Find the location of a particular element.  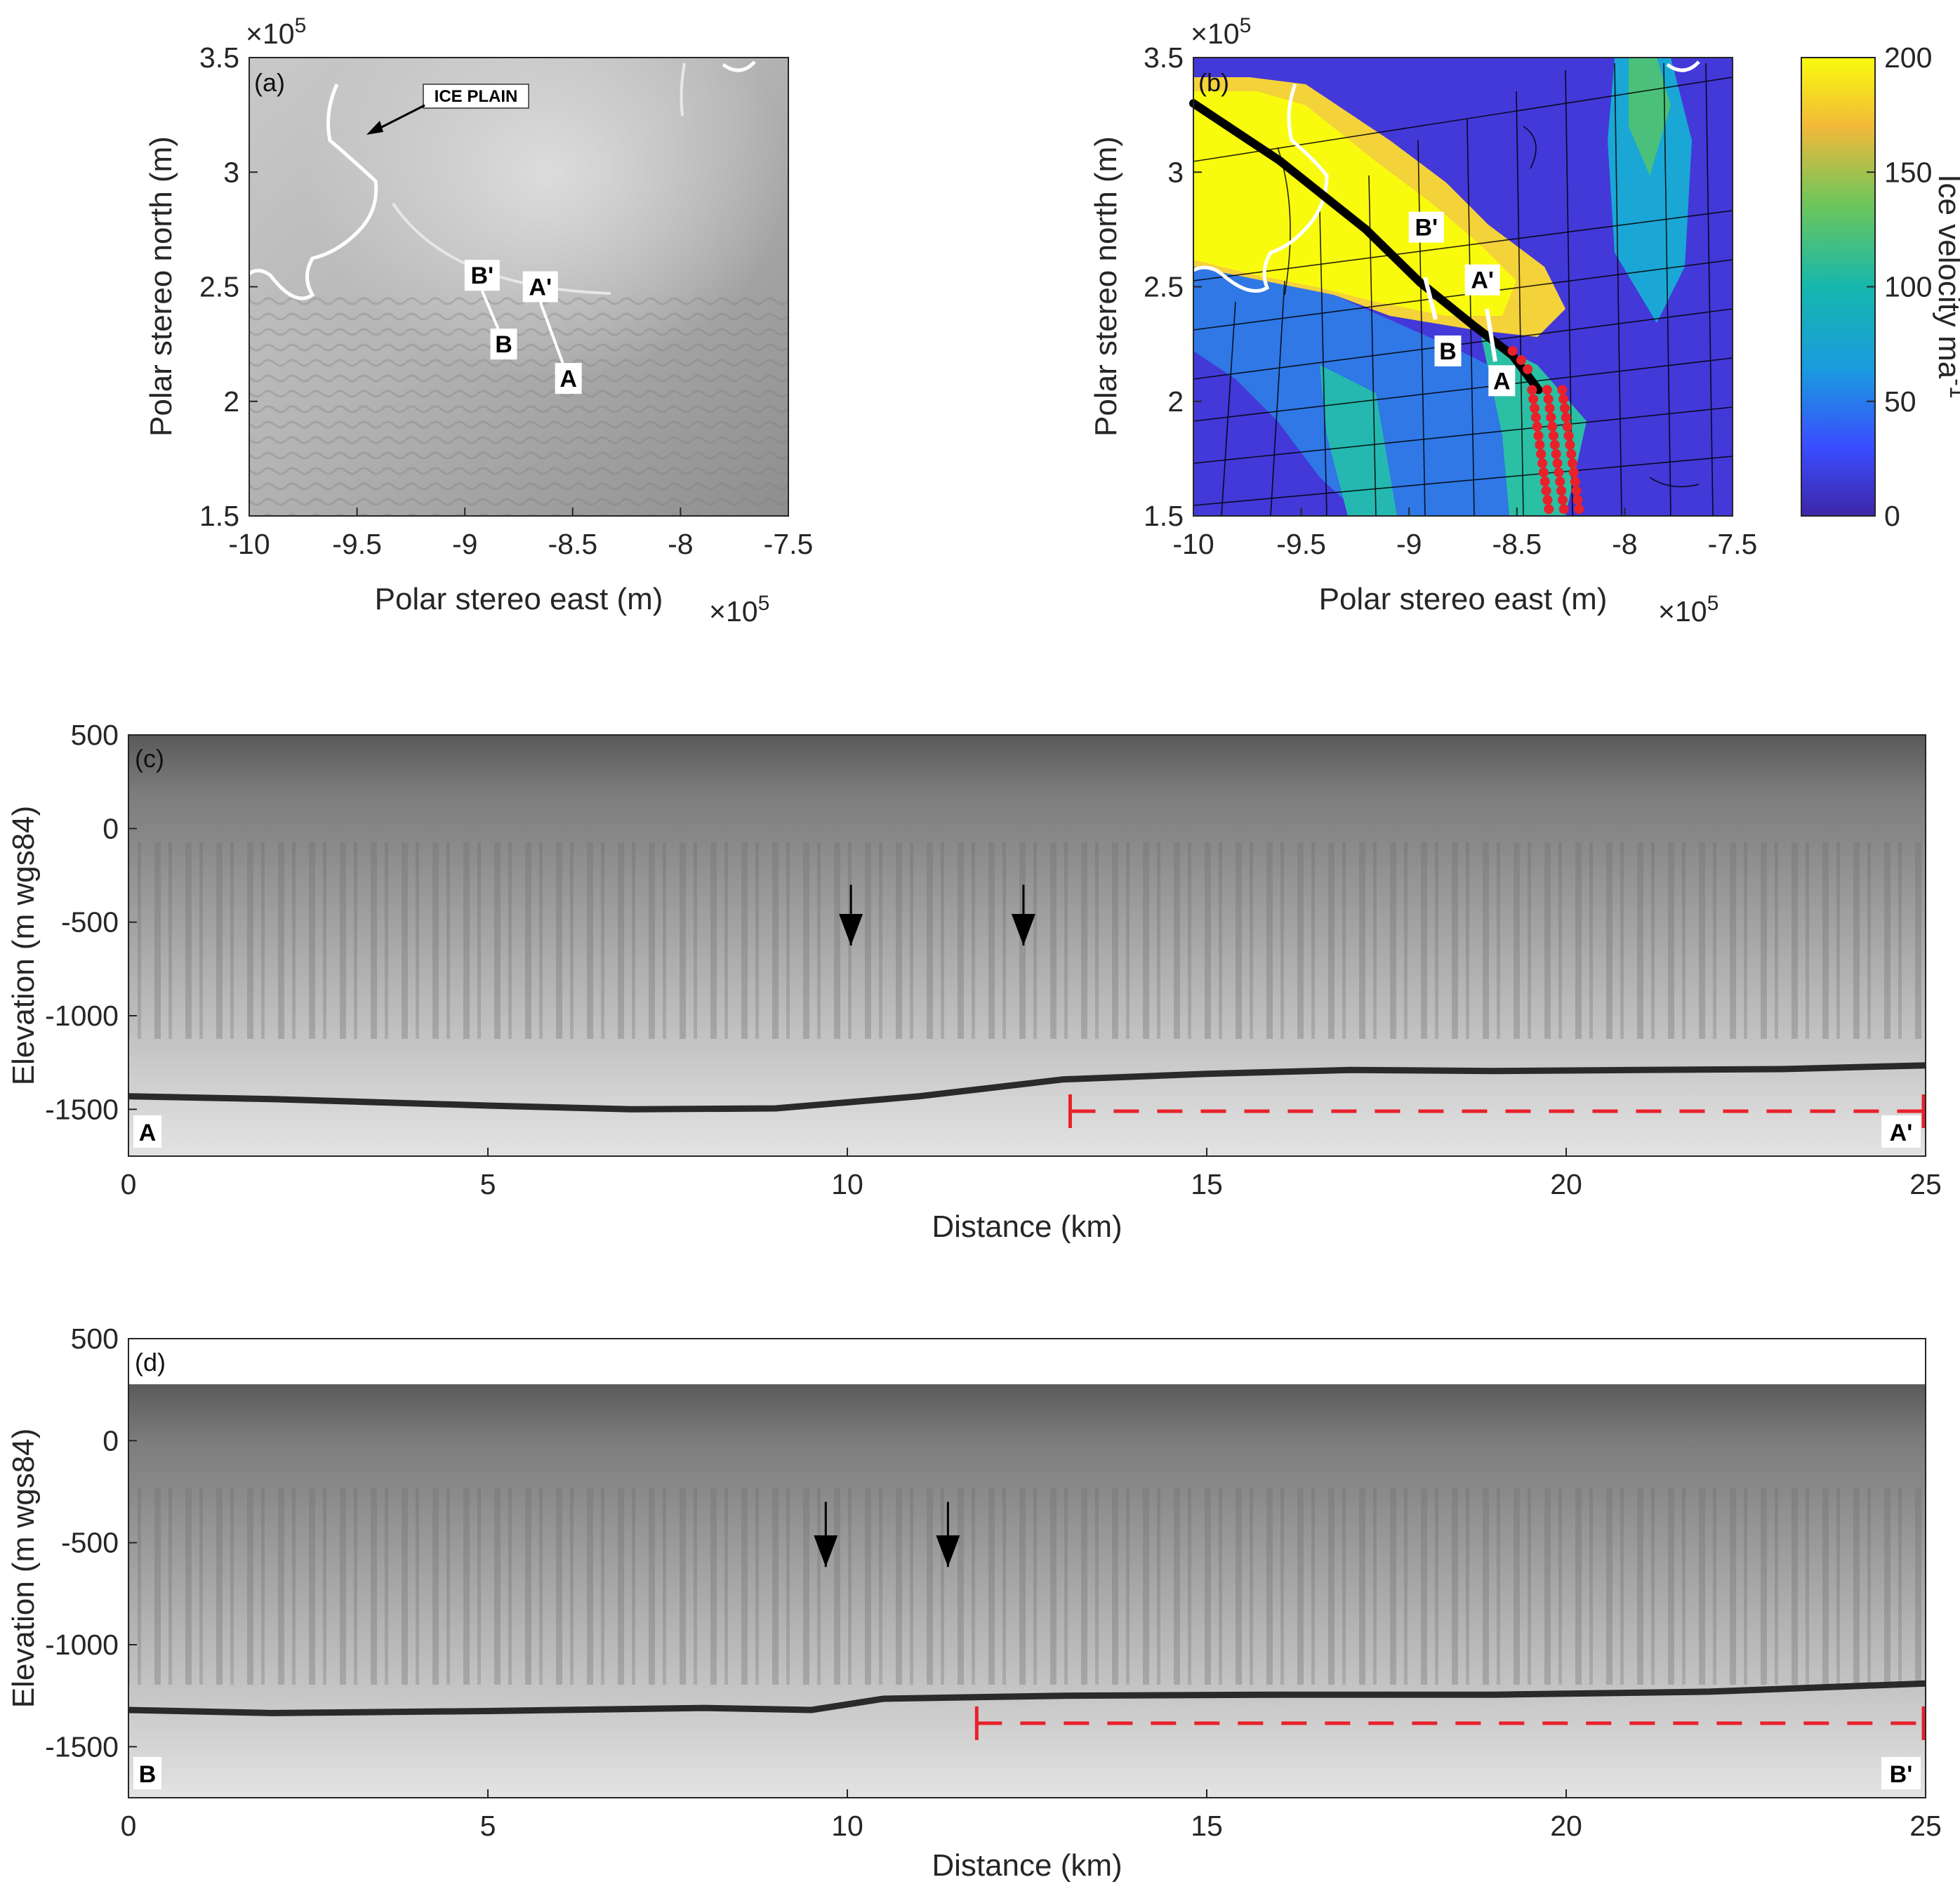

ice-plain-label-box is located at coordinates (476, 96).